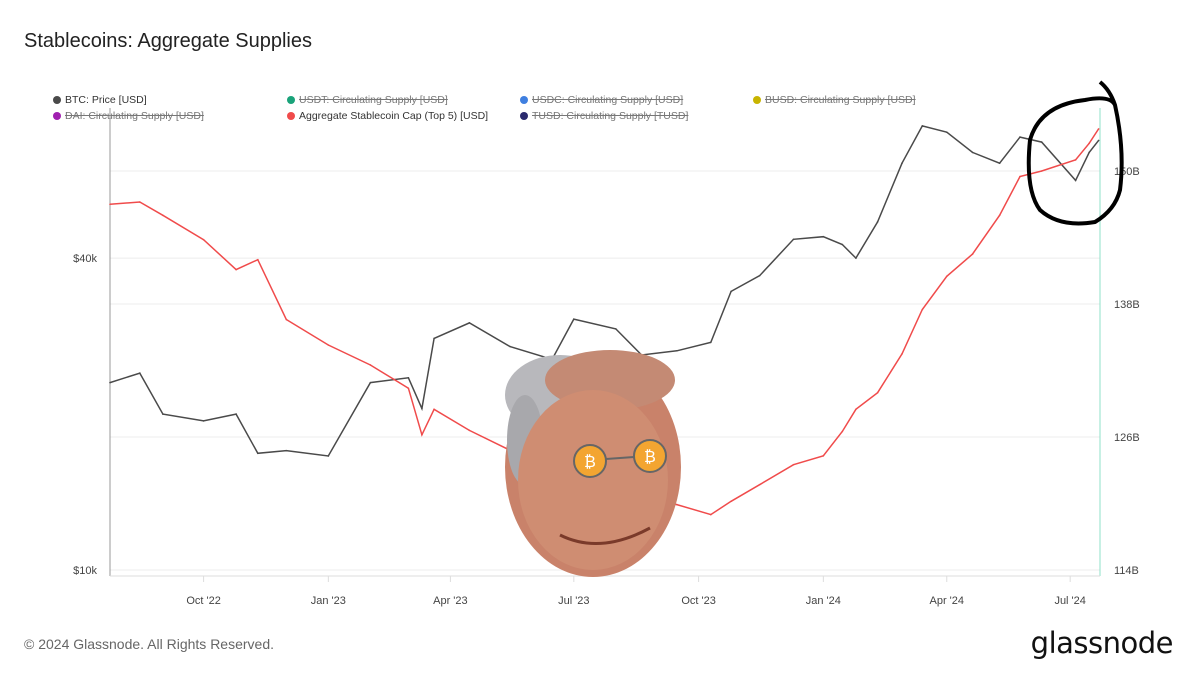 This screenshot has width=1199, height=675. What do you see at coordinates (1126, 571) in the screenshot?
I see `right-axis-tick-label: 114B` at bounding box center [1126, 571].